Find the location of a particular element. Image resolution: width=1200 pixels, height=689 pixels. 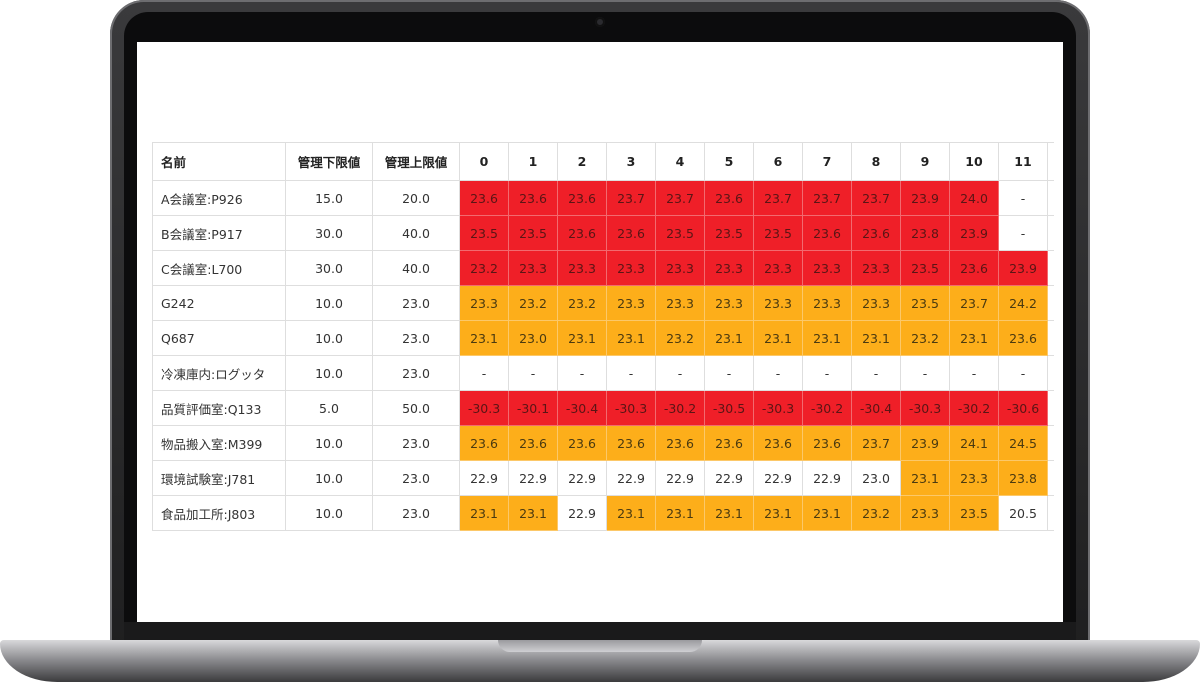

row-name: B会議室:P917 is located at coordinates (219, 233).